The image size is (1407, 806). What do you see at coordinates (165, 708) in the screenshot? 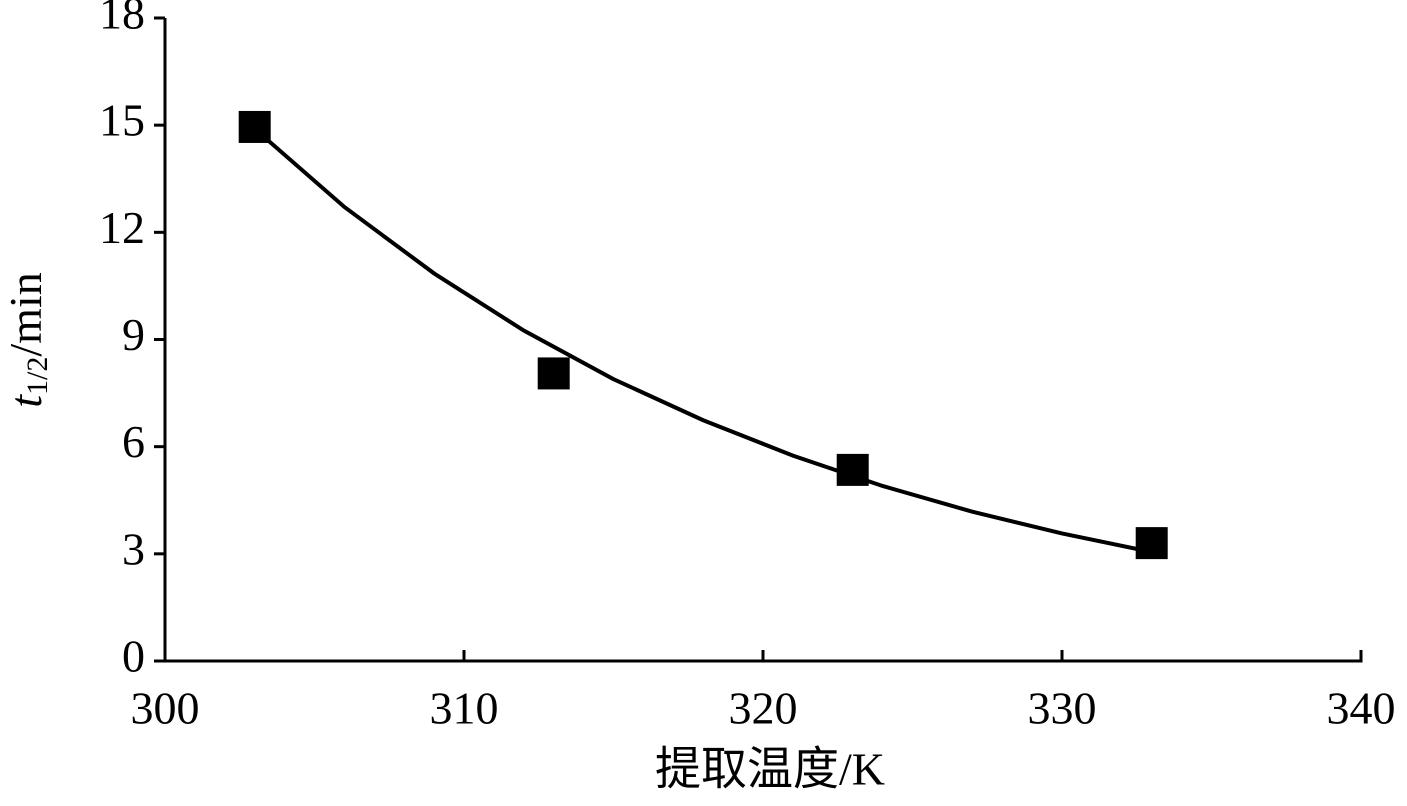
I see `x-tick-label: 300` at bounding box center [165, 708].